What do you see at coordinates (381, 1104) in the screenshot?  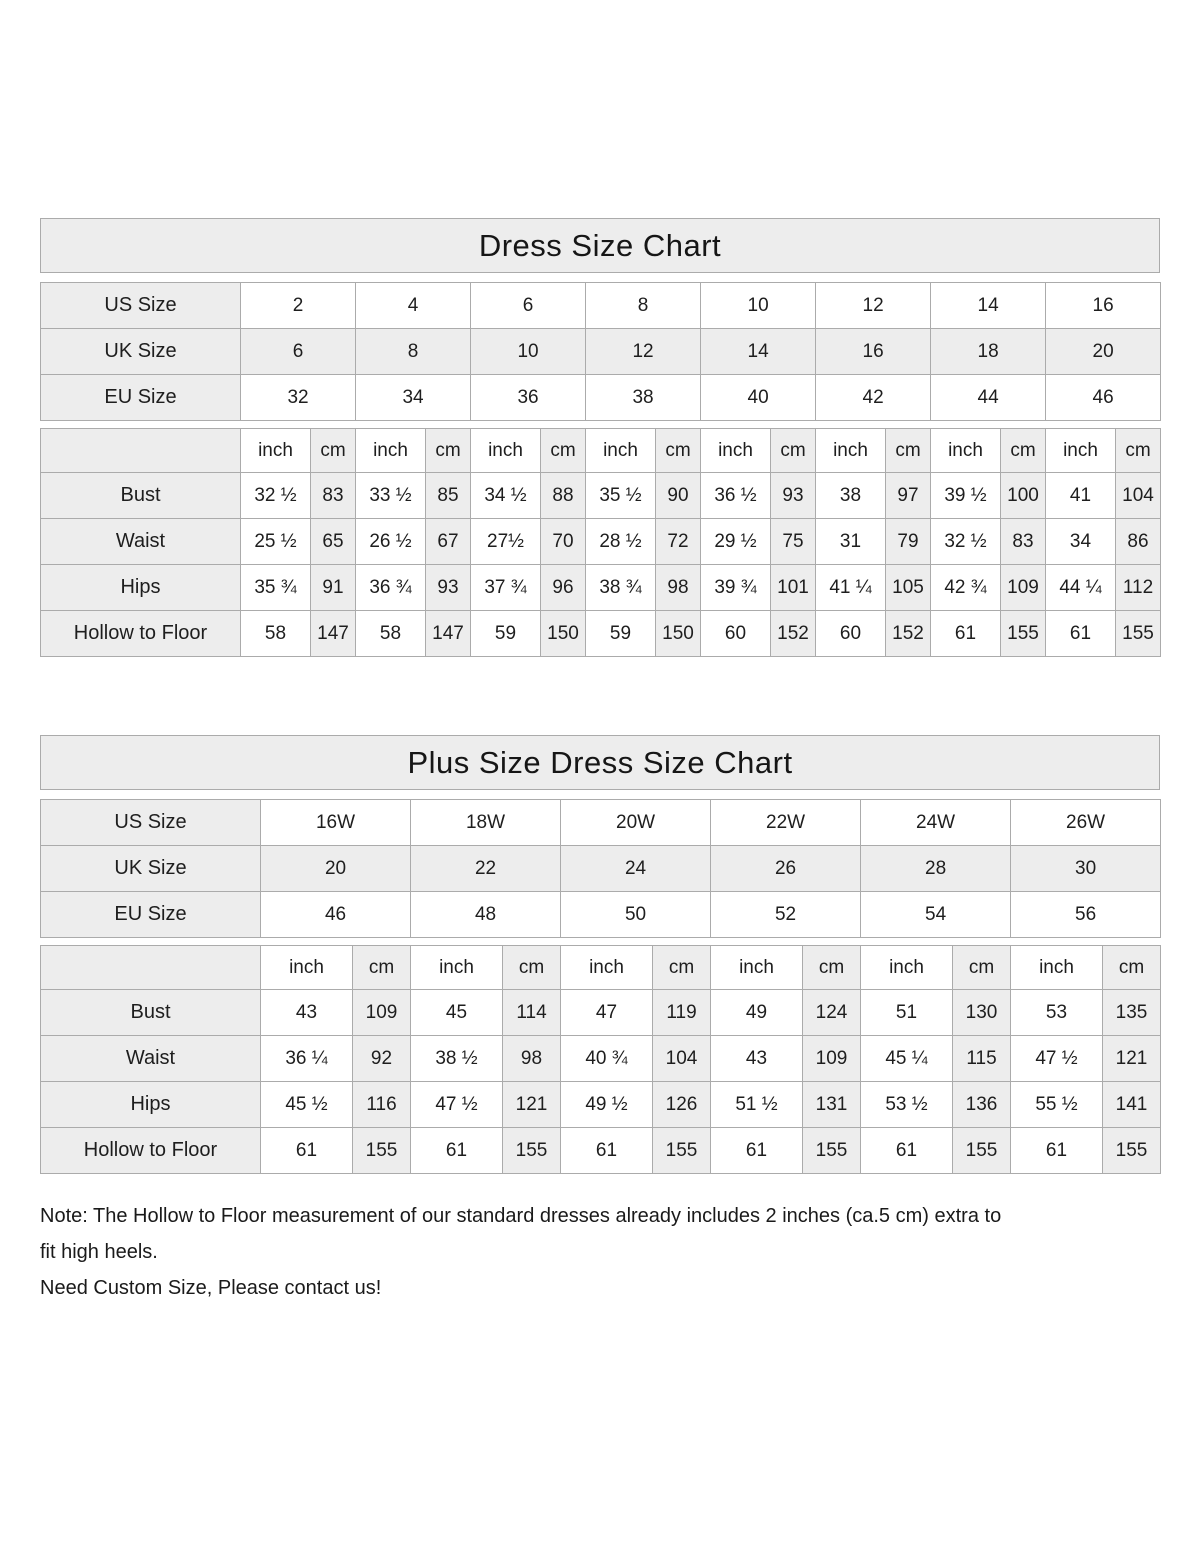 I see `table-cell: 116` at bounding box center [381, 1104].